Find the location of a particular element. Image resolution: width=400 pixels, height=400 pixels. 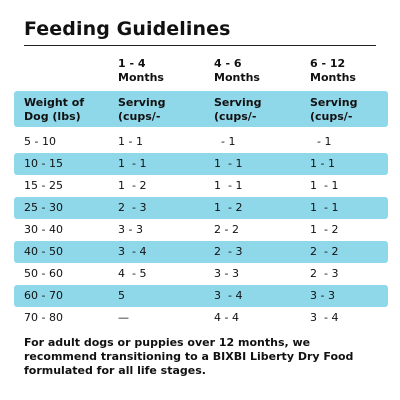

weight-cell: 10 - 15 is located at coordinates (43, 163).